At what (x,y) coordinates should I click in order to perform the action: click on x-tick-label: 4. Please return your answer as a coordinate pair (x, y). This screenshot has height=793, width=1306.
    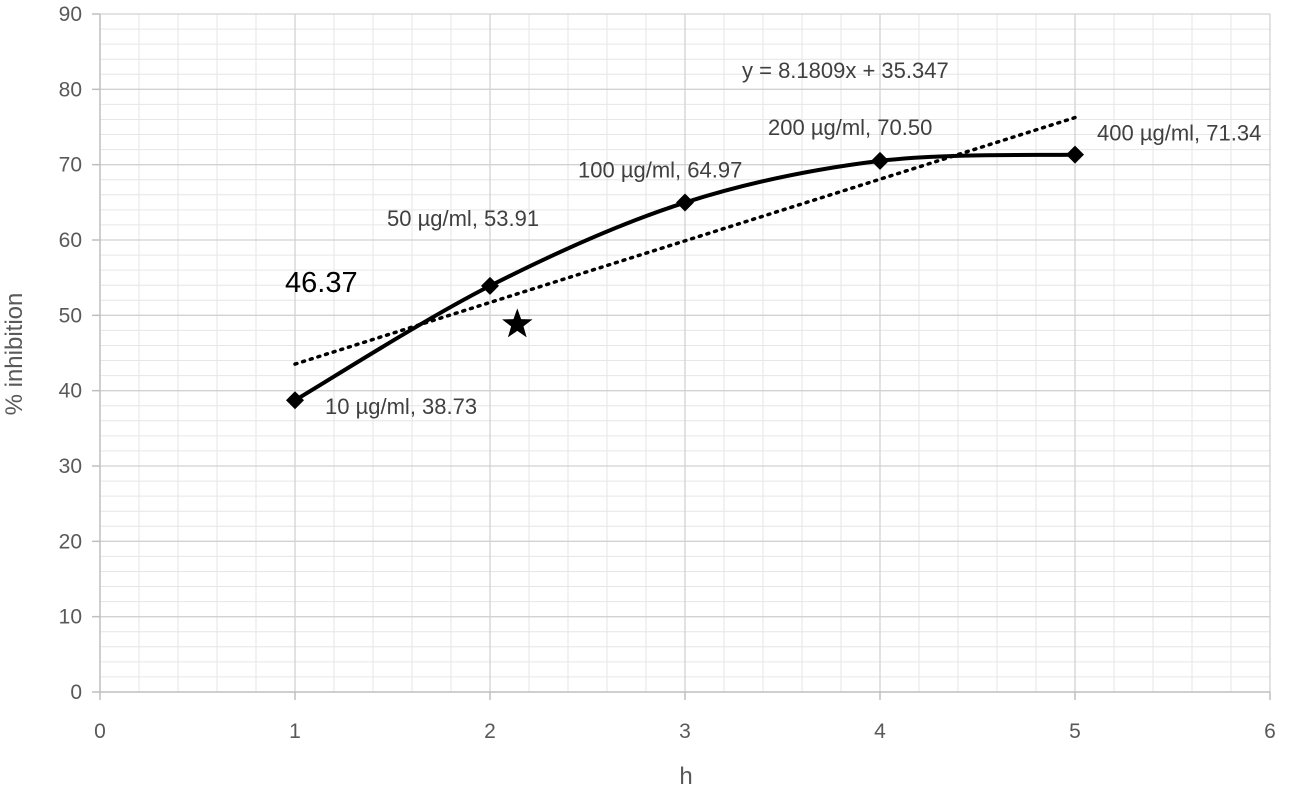
    Looking at the image, I should click on (880, 731).